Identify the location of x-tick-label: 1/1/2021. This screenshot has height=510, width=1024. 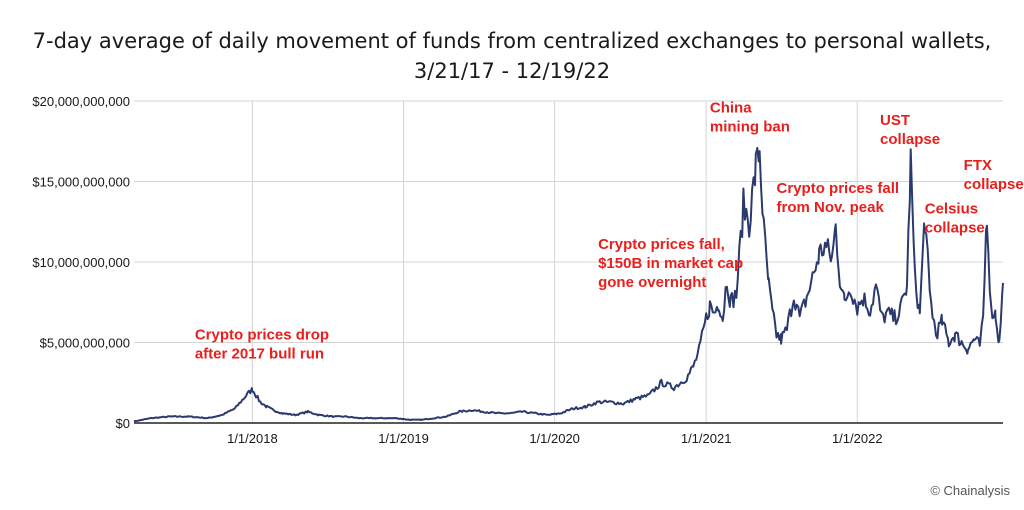
(706, 438).